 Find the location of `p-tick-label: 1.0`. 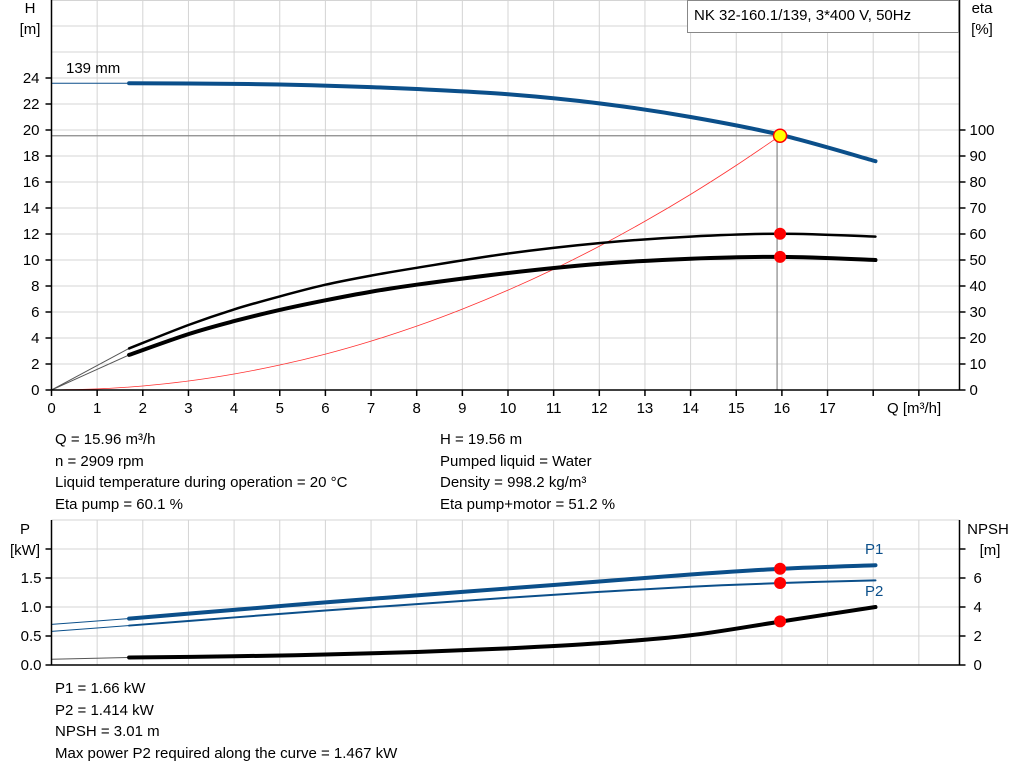

p-tick-label: 1.0 is located at coordinates (31, 607).